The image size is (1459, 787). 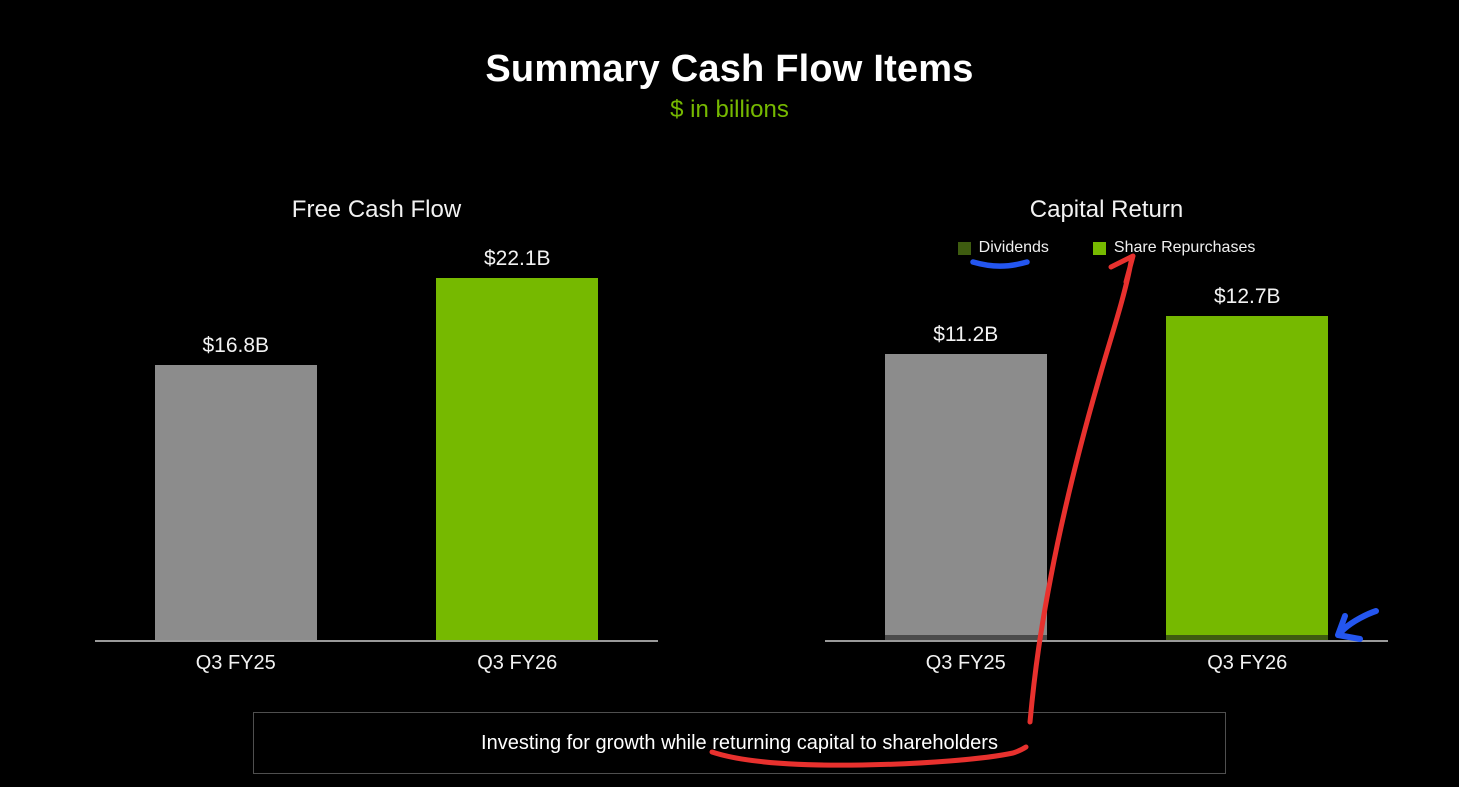 What do you see at coordinates (729, 109) in the screenshot?
I see `page-subtitle: $ in billions` at bounding box center [729, 109].